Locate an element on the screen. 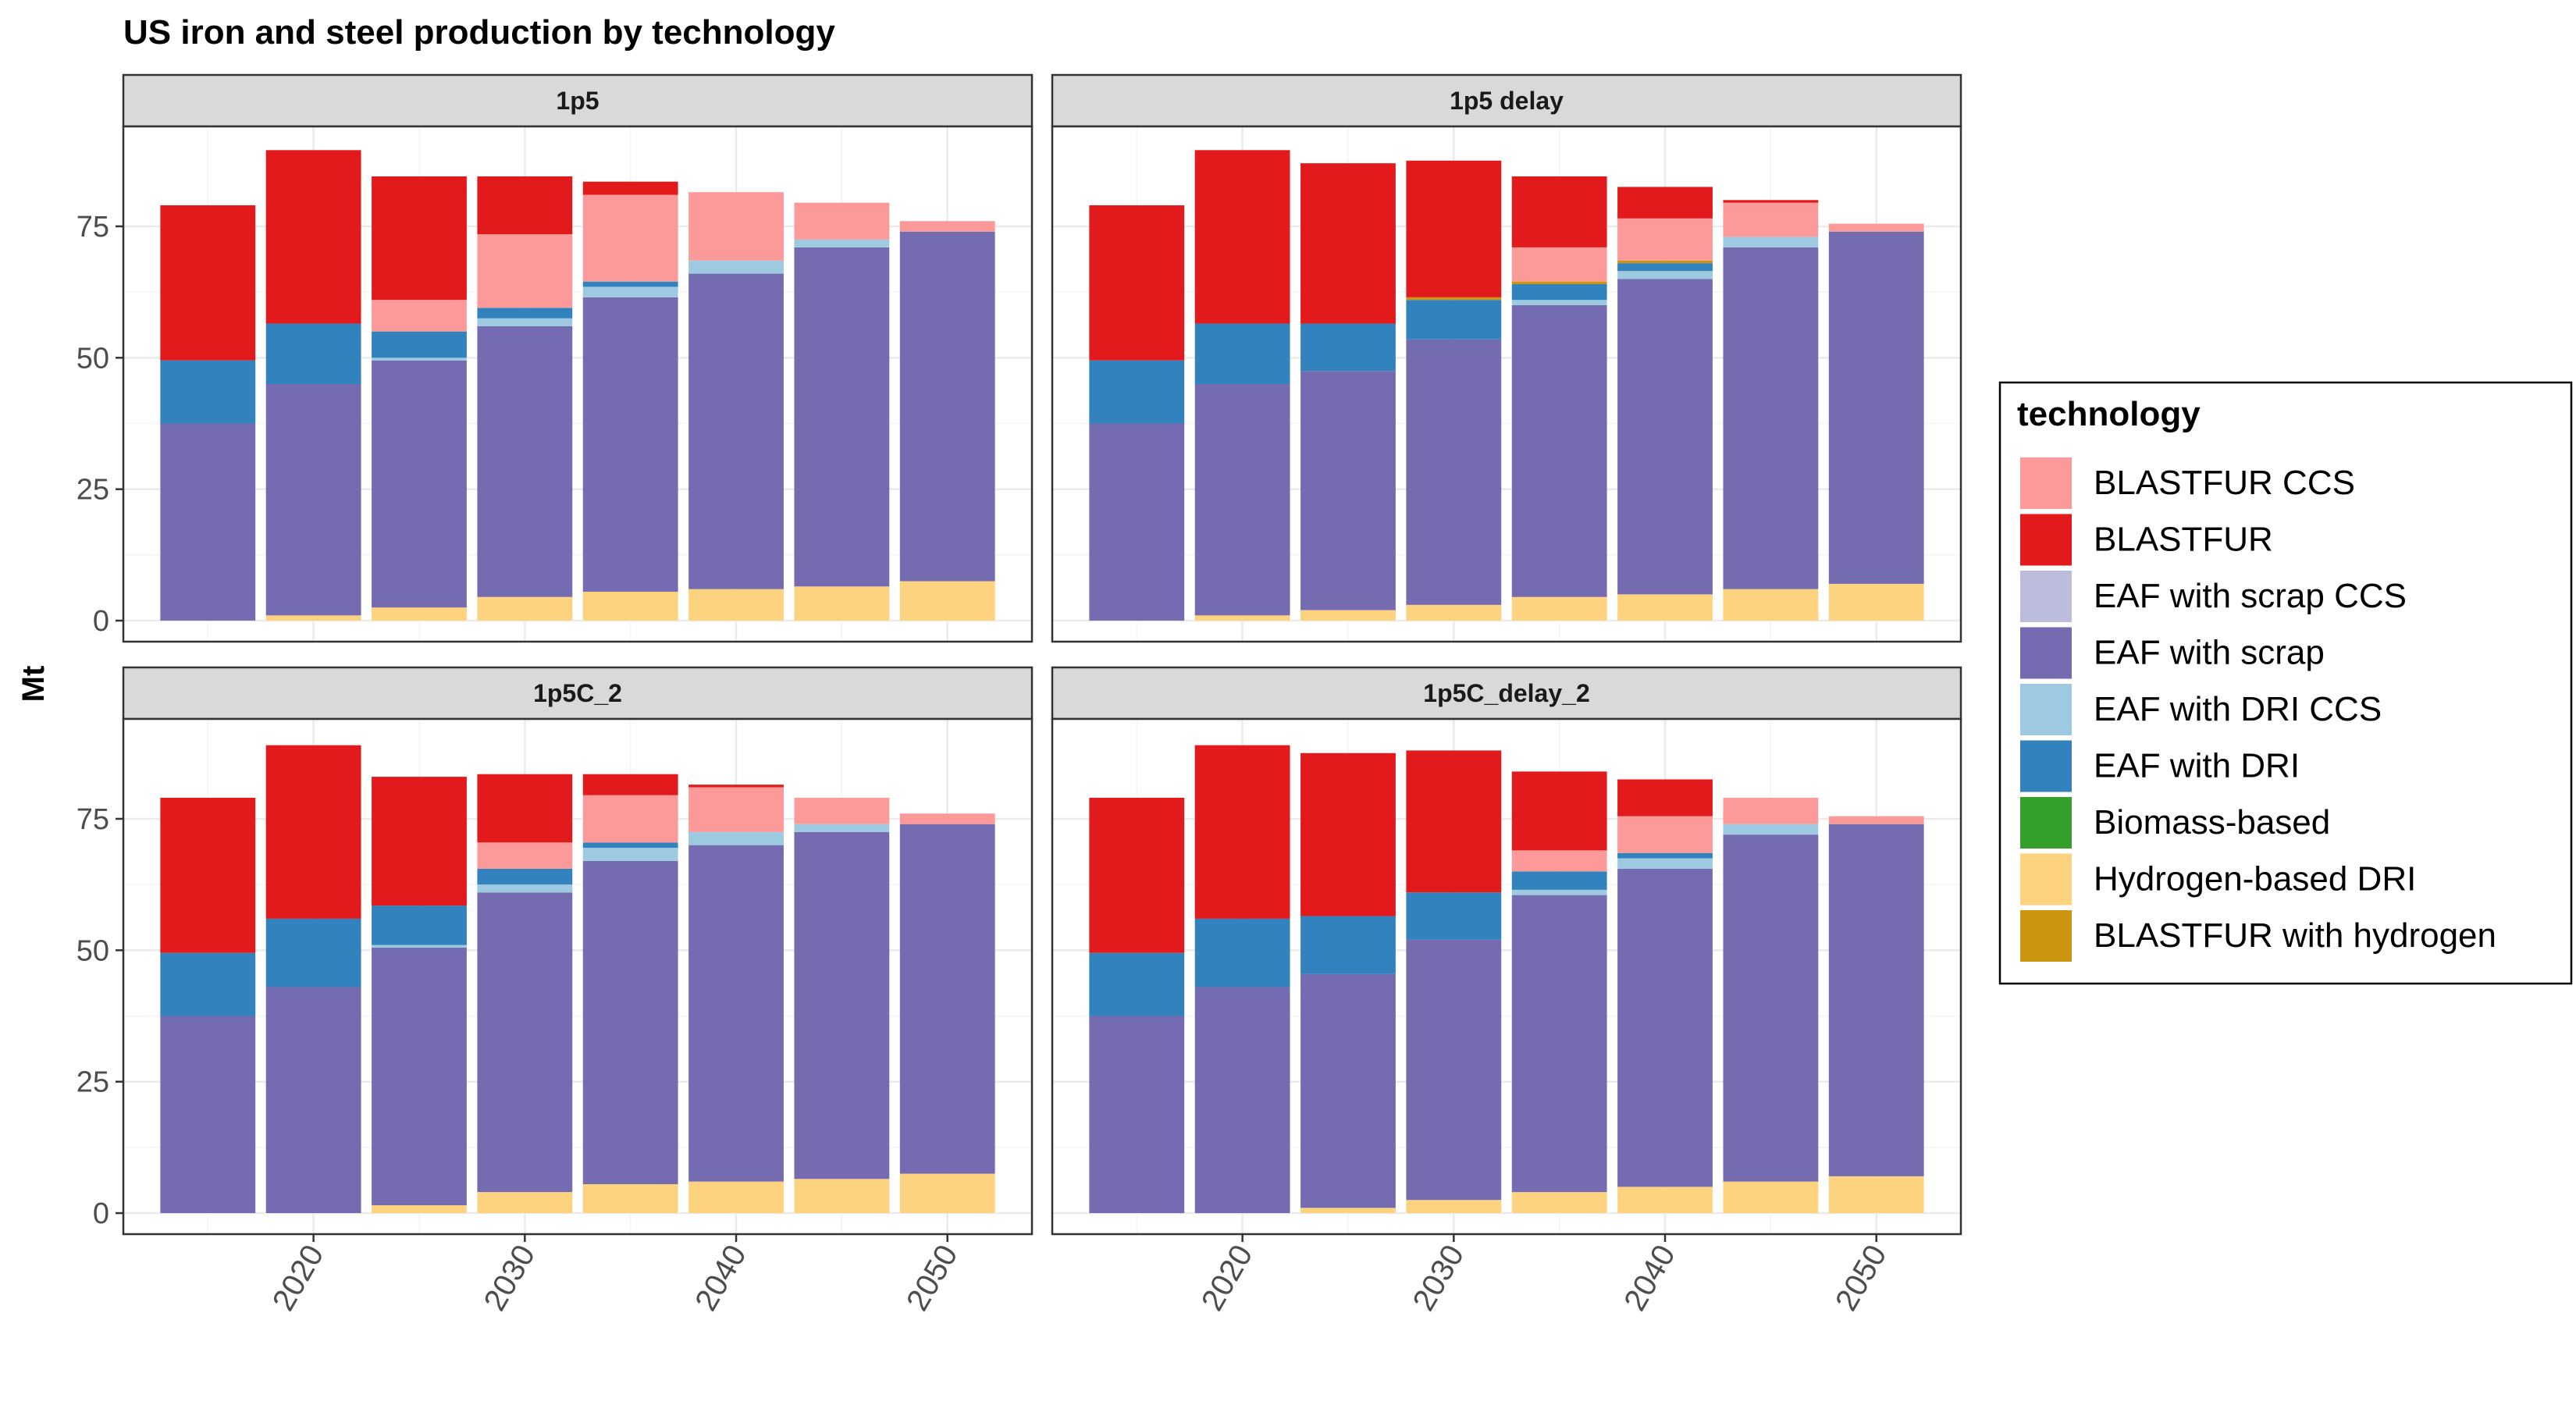 This screenshot has width=2576, height=1409. panel-1p5-delay: 1p5 delay is located at coordinates (1506, 358).